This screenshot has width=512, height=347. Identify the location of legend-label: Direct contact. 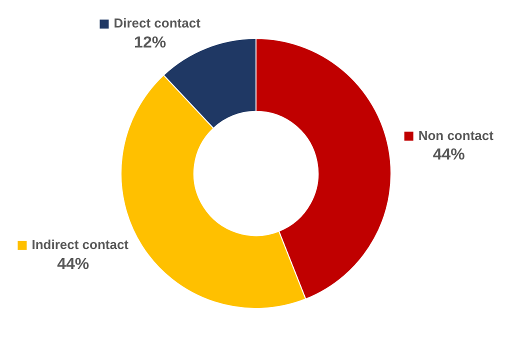
(158, 23).